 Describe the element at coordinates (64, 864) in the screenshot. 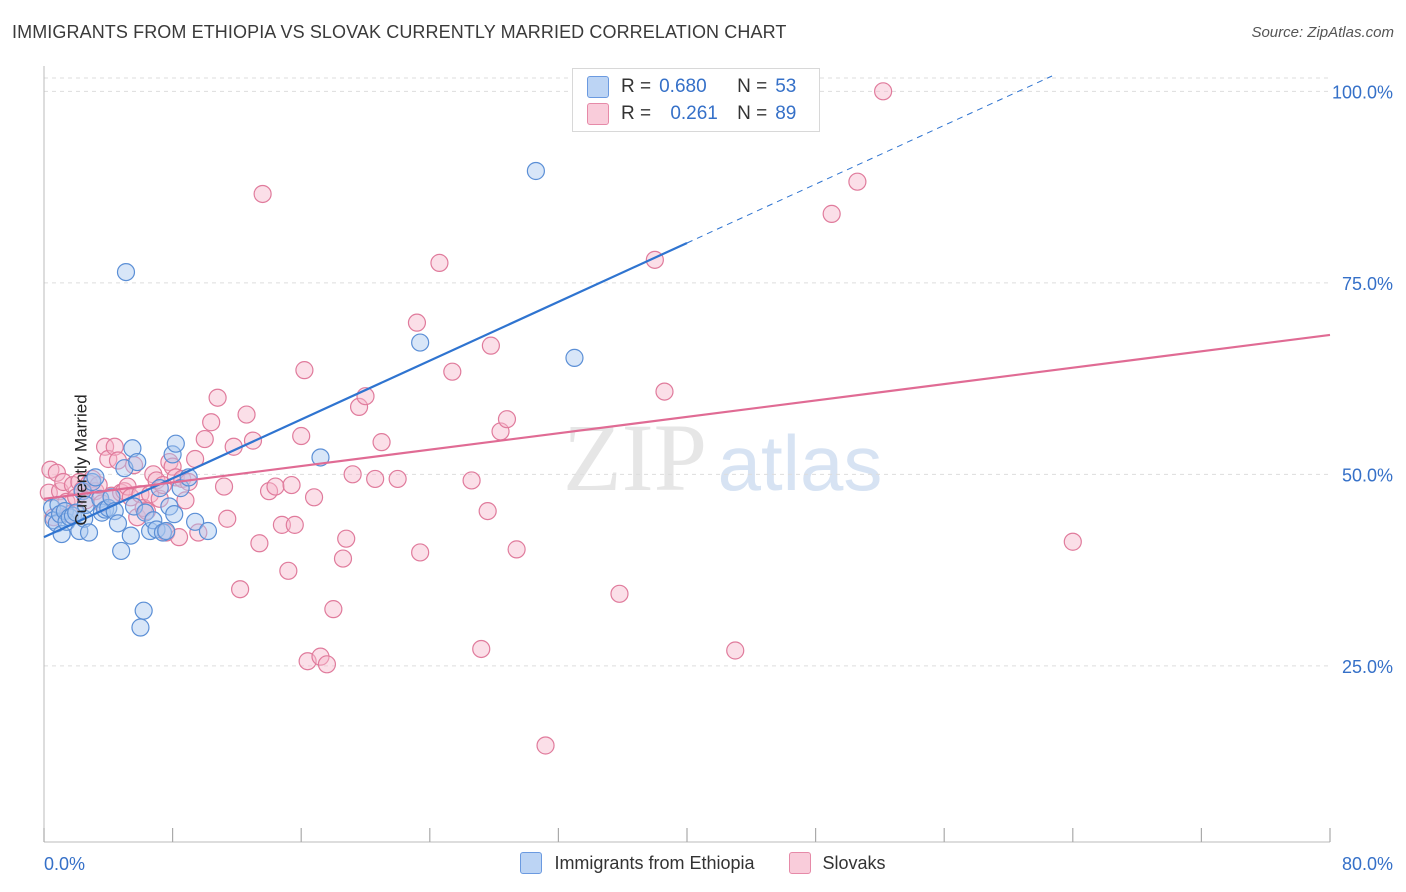

I see `x-tick-label: 0.0%` at that location.